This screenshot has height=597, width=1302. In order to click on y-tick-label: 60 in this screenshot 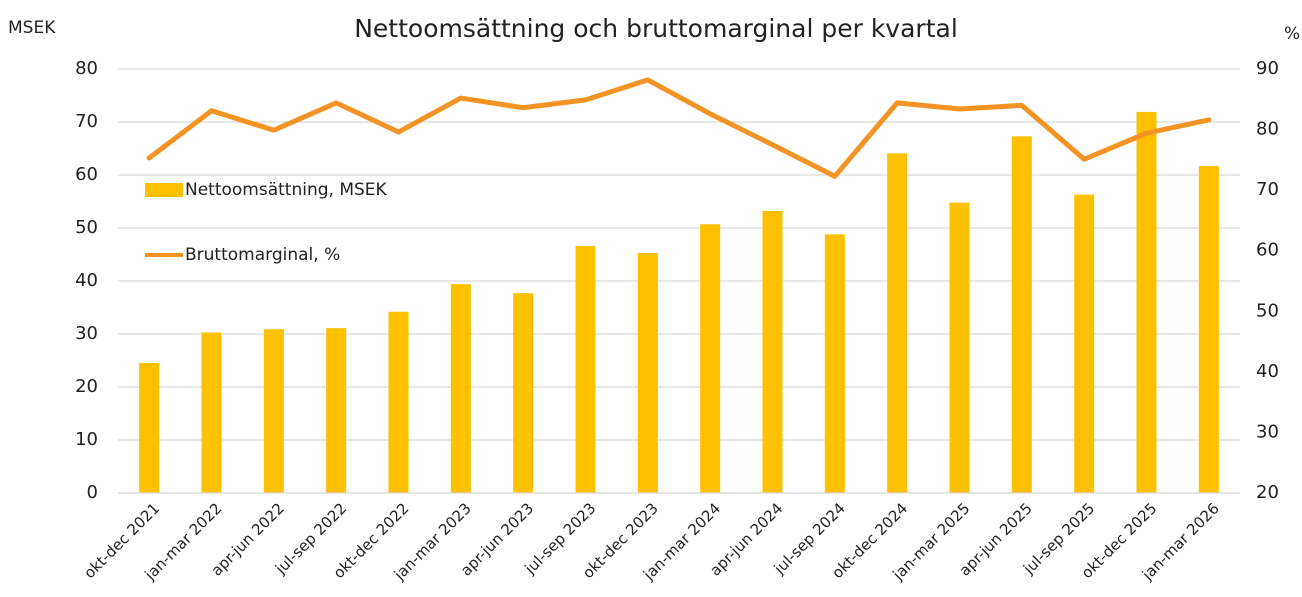, I will do `click(86, 174)`.